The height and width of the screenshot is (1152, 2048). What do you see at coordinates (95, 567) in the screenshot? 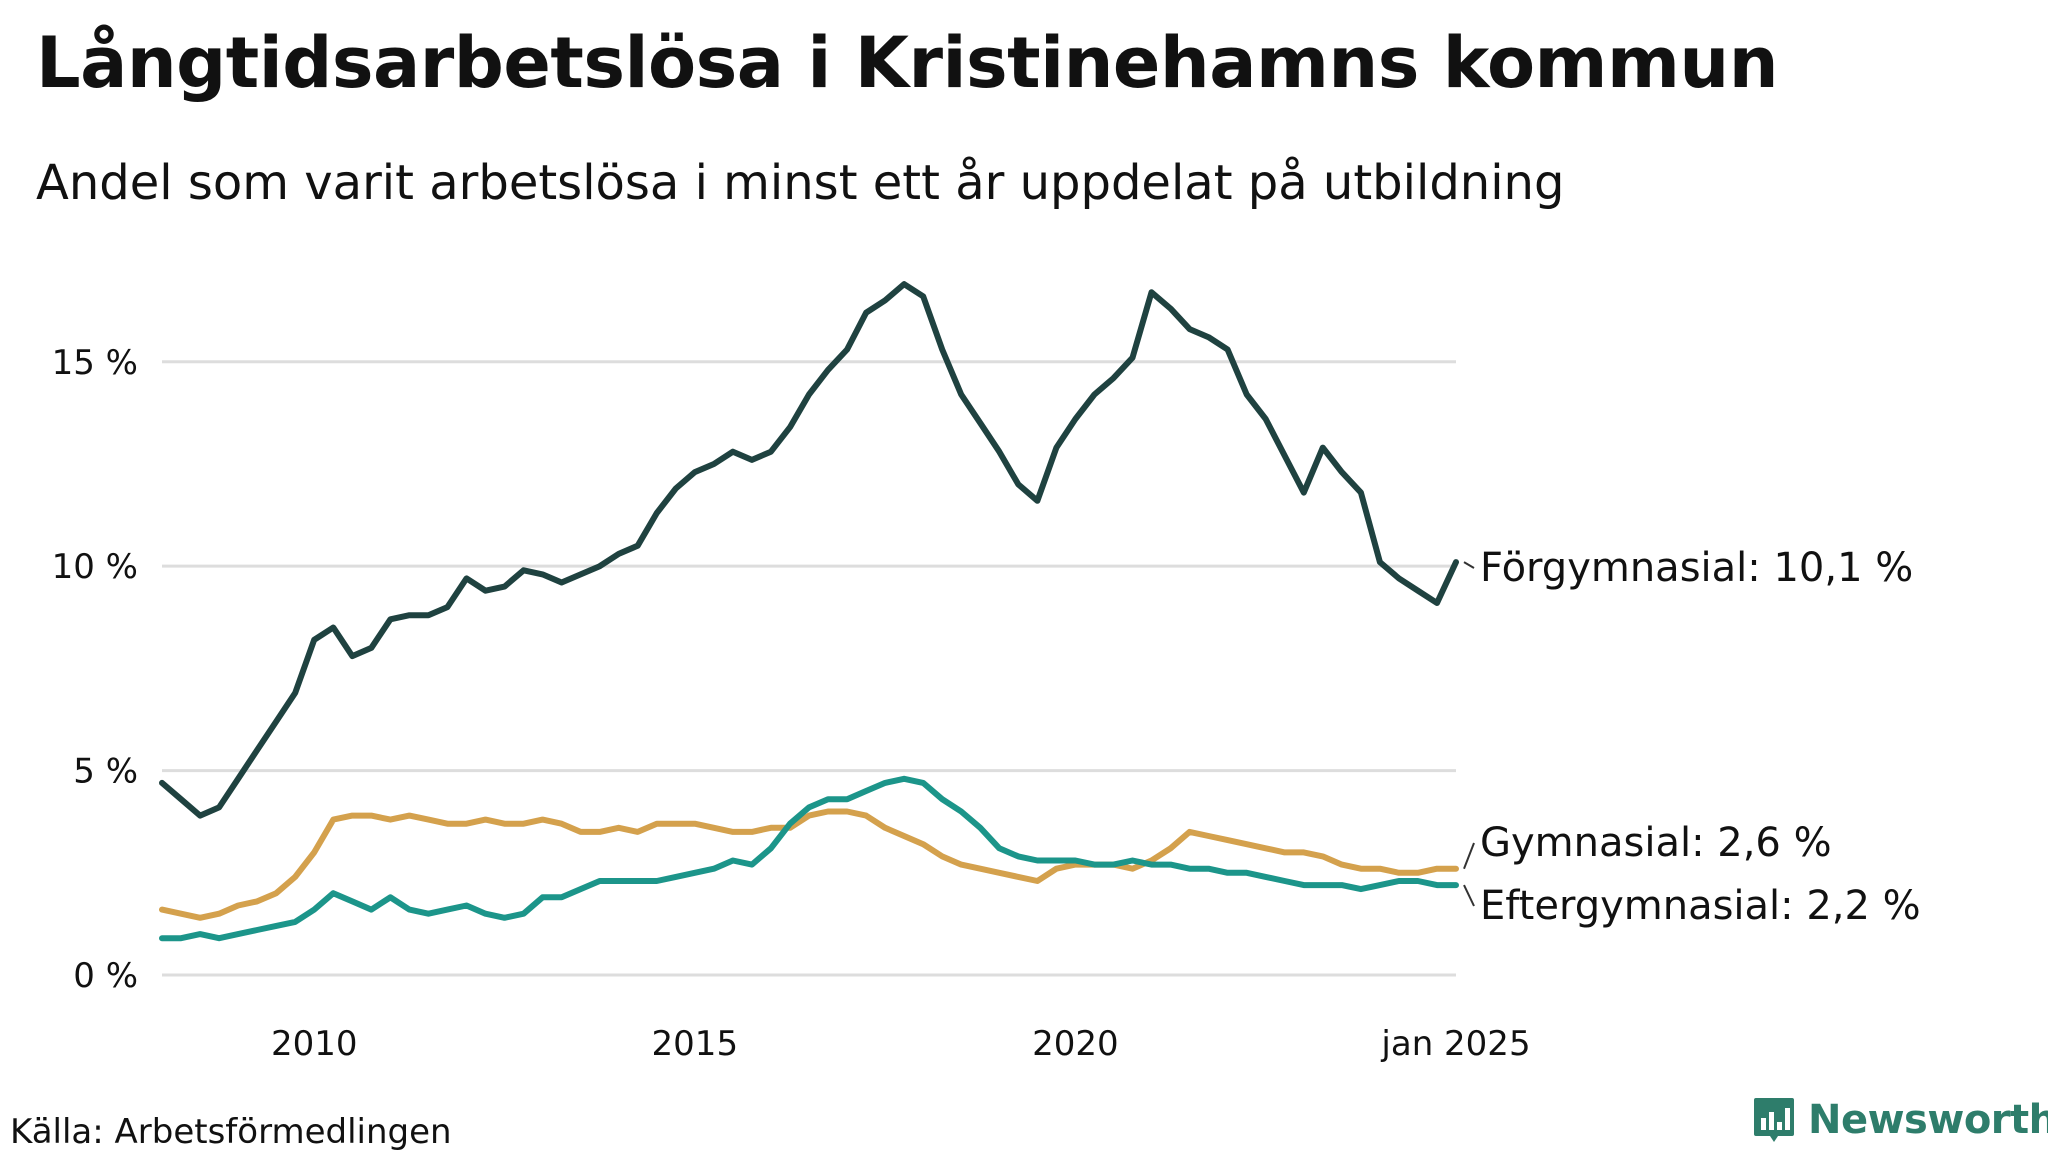
I see `y-tick-label: 10 %` at bounding box center [95, 567].